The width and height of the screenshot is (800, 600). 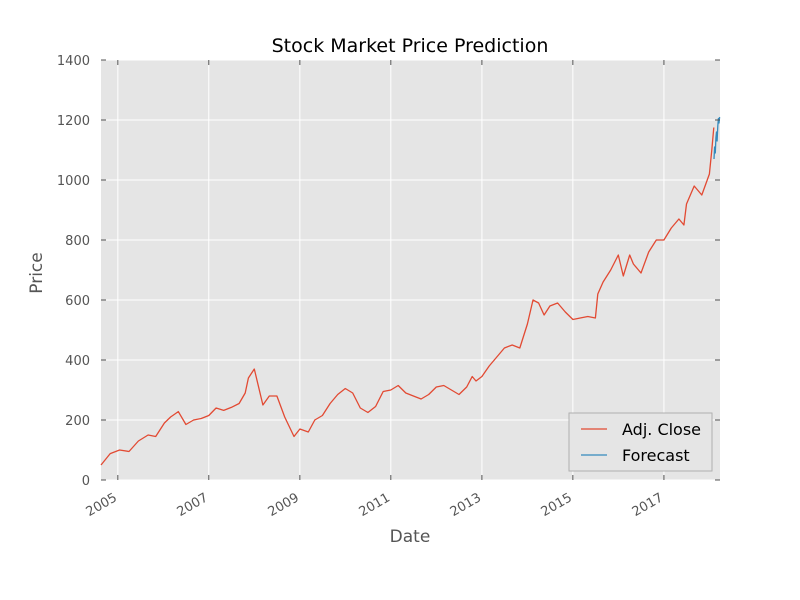 I want to click on legend-label-adj-close: Adj. Close, so click(x=661, y=429).